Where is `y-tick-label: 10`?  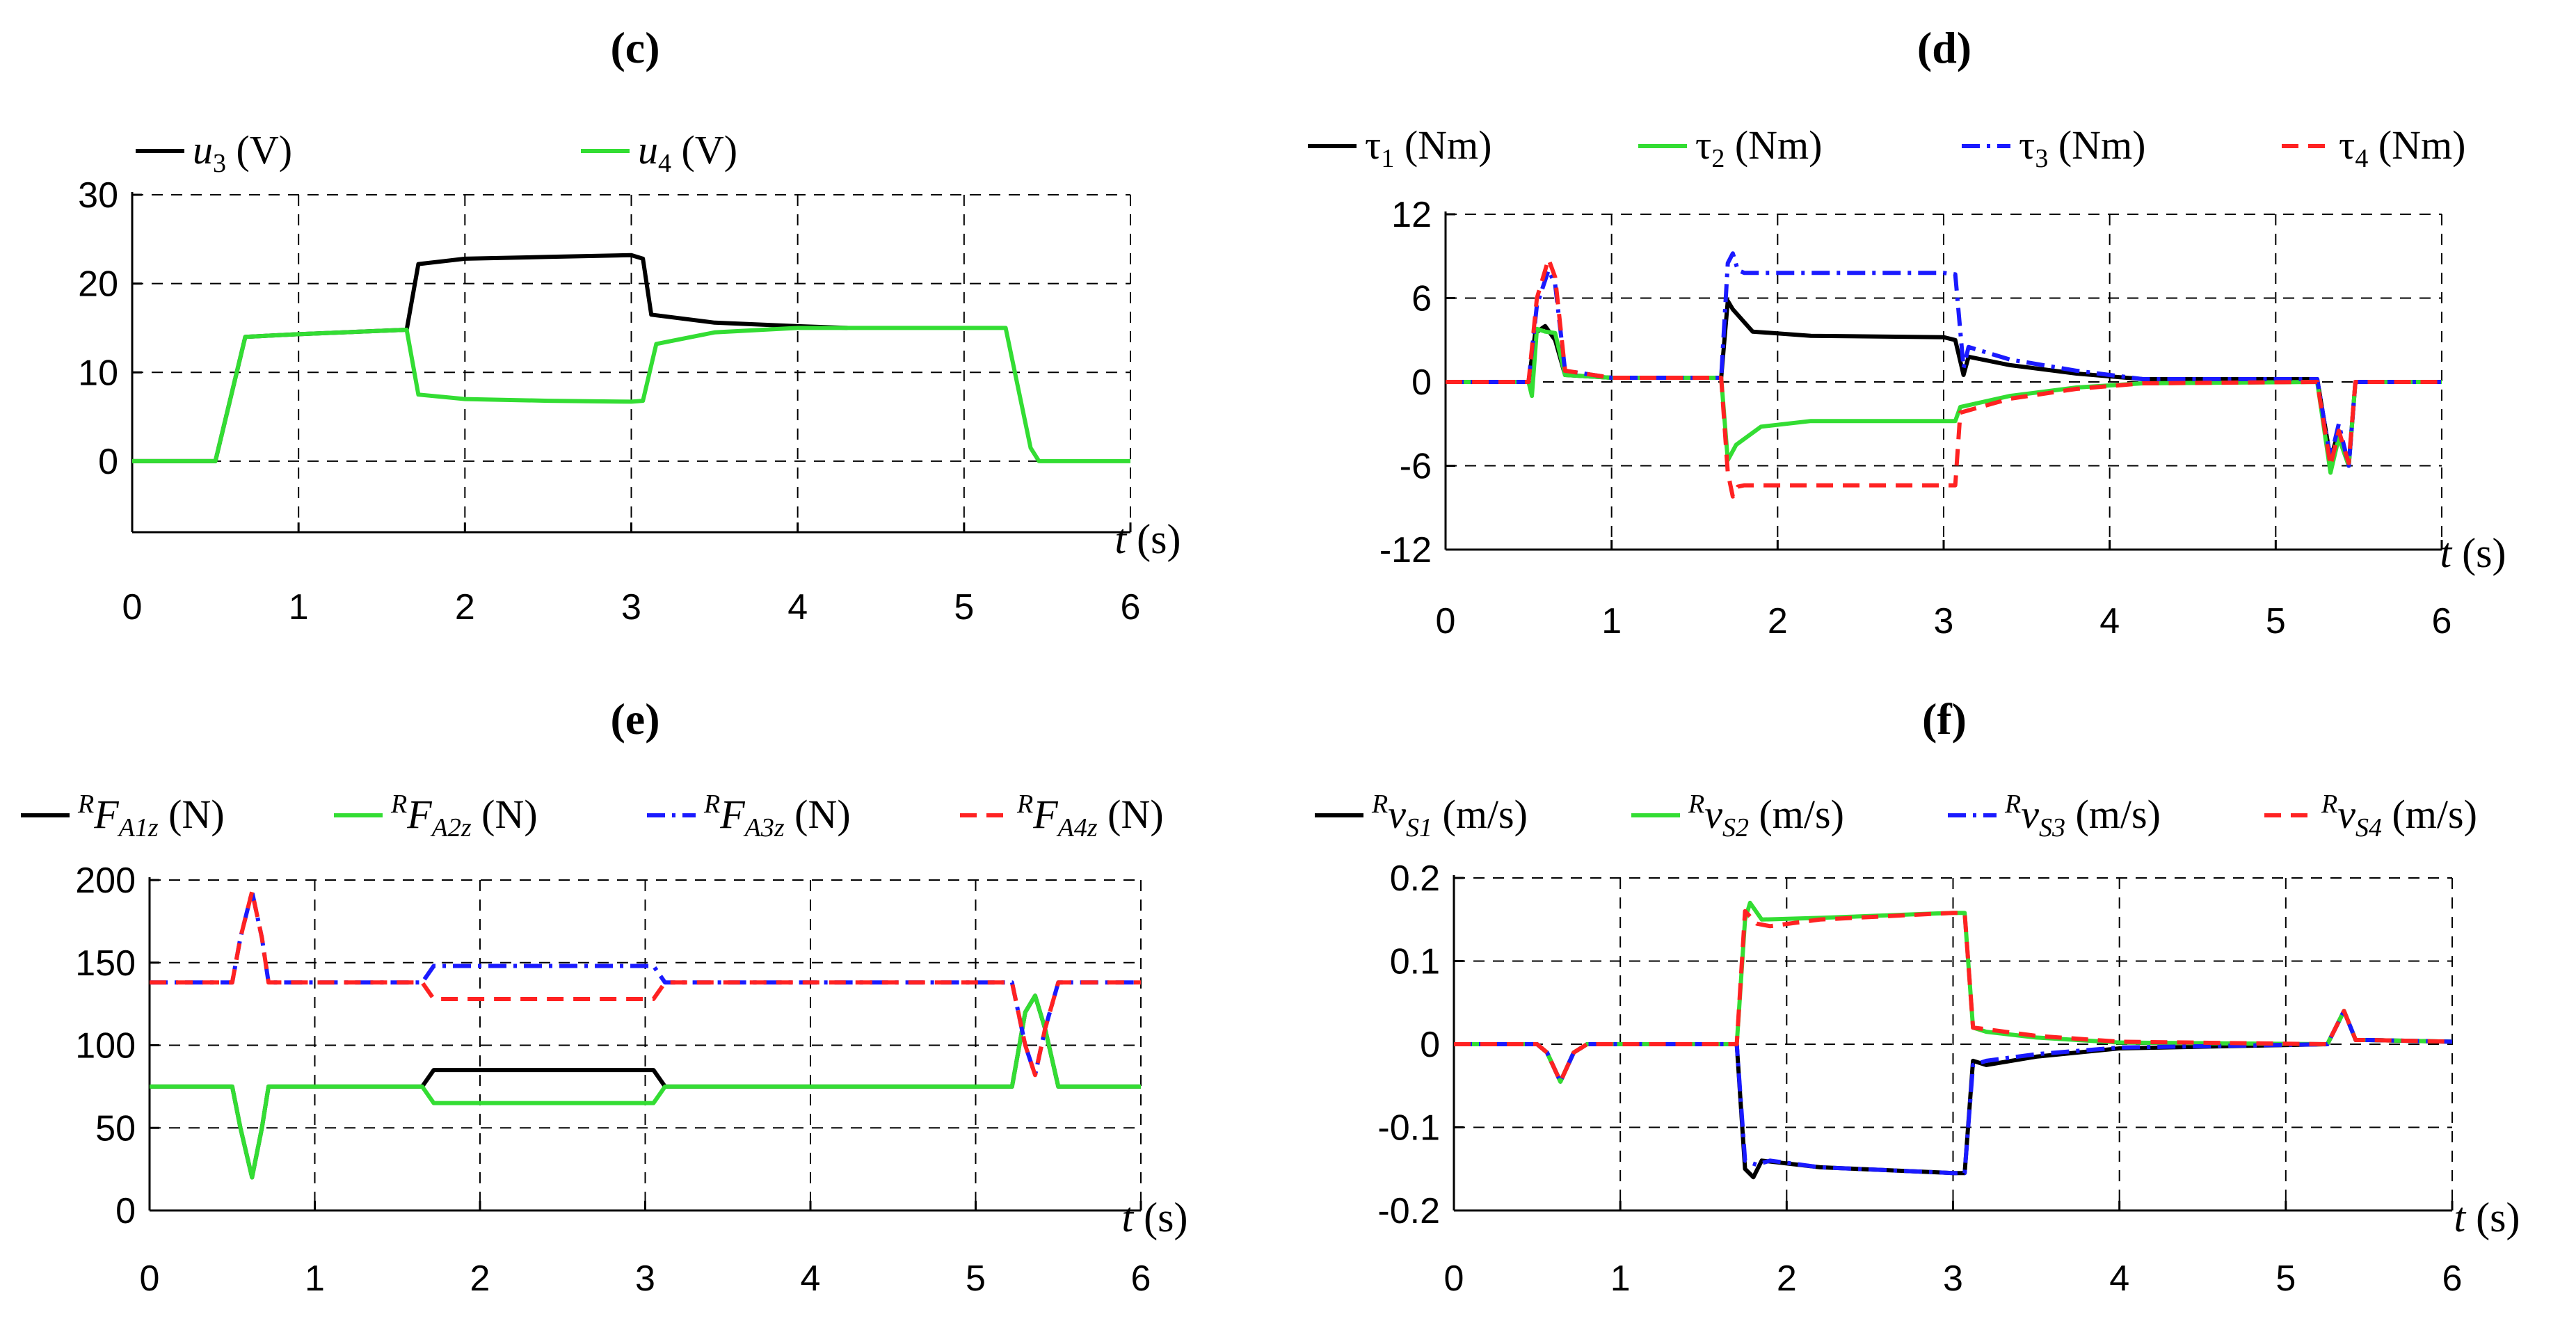
y-tick-label: 10 is located at coordinates (98, 373).